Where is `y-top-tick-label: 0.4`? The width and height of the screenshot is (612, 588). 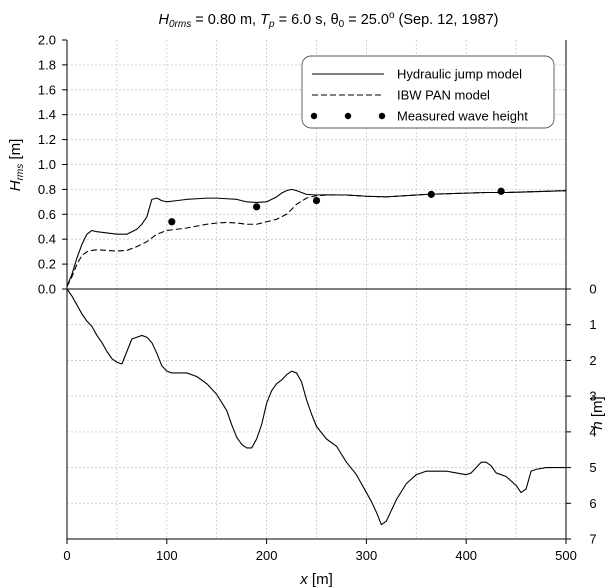
y-top-tick-label: 0.4 is located at coordinates (47, 239).